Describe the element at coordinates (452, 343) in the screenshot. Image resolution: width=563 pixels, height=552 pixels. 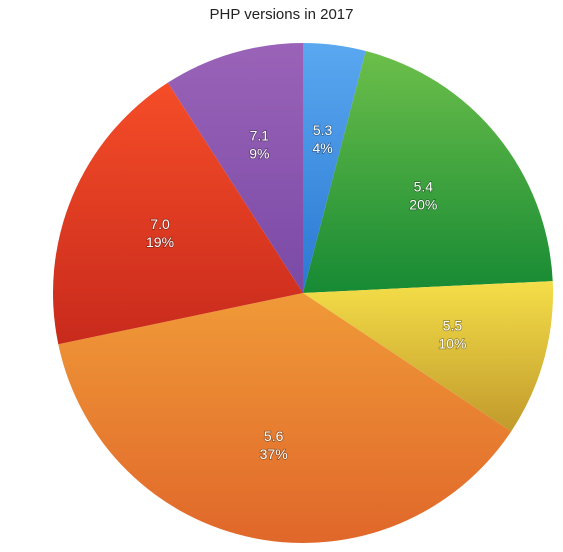
I see `slice-percent-5-5: 10%` at that location.